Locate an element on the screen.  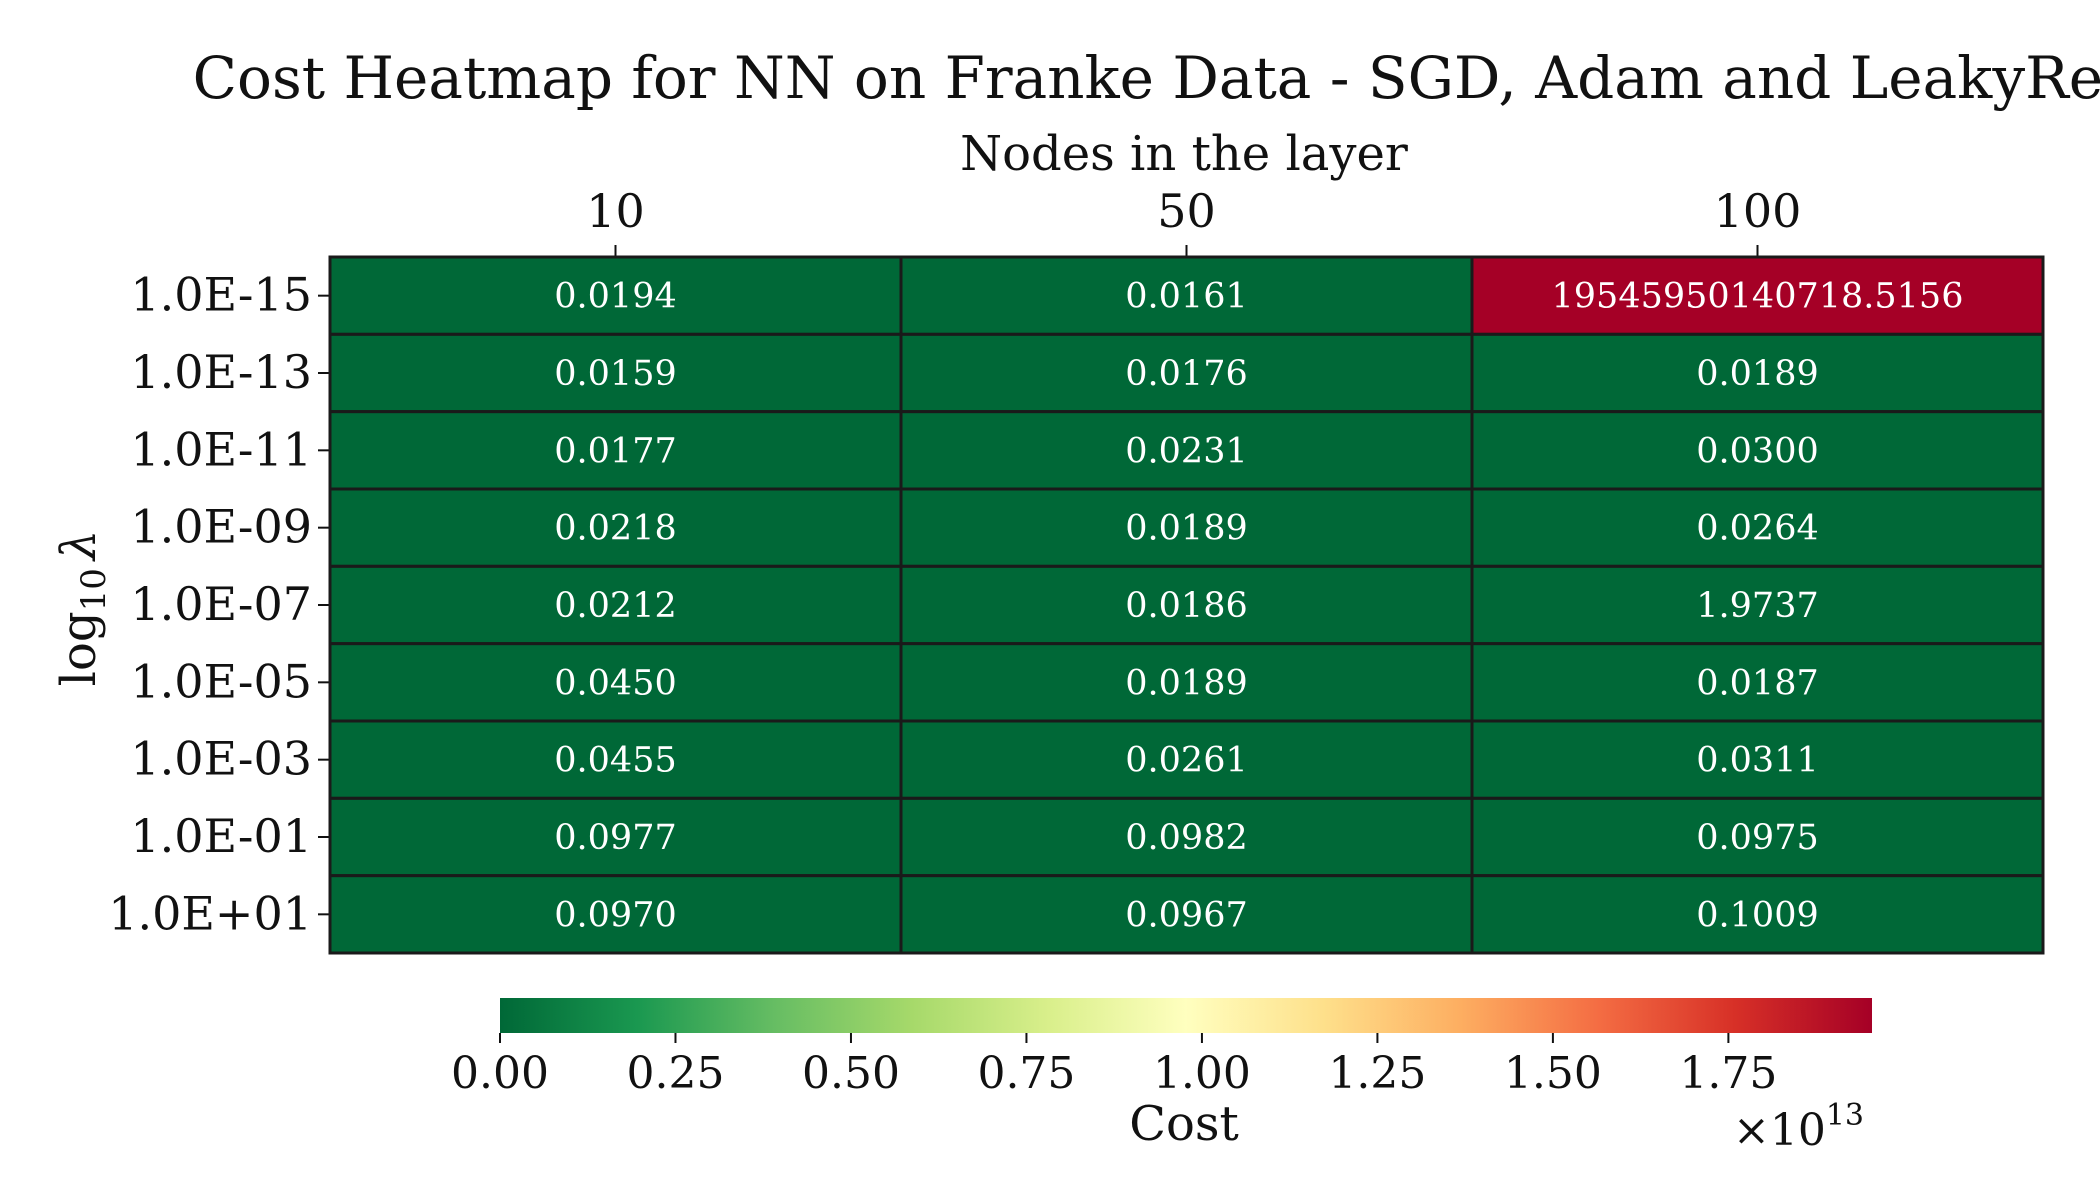
x-tick-label: 100 is located at coordinates (1758, 211).